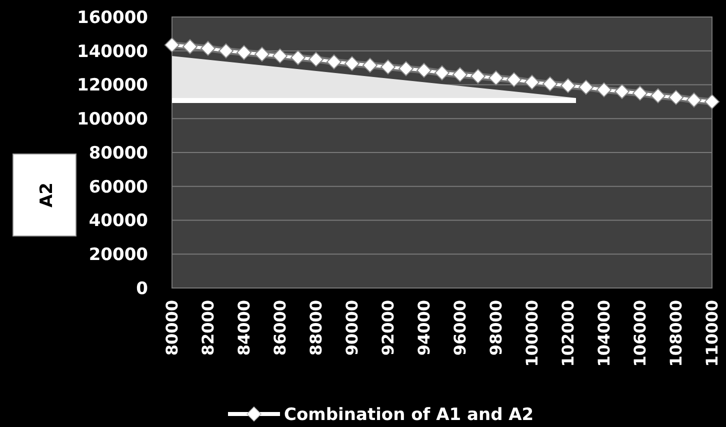  Describe the element at coordinates (112, 86) in the screenshot. I see `y-tick-label: 120000` at that location.